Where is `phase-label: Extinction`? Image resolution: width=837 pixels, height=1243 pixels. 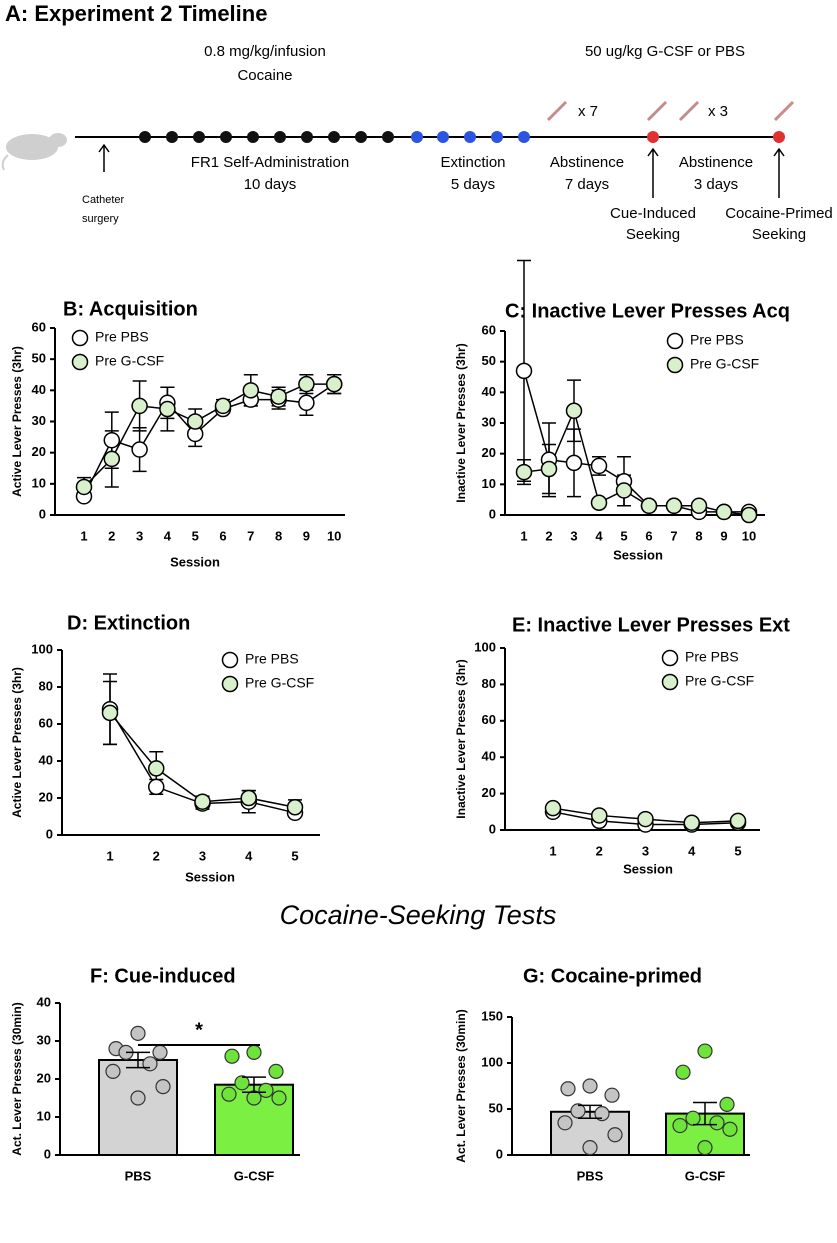
phase-label: Extinction is located at coordinates (472, 162).